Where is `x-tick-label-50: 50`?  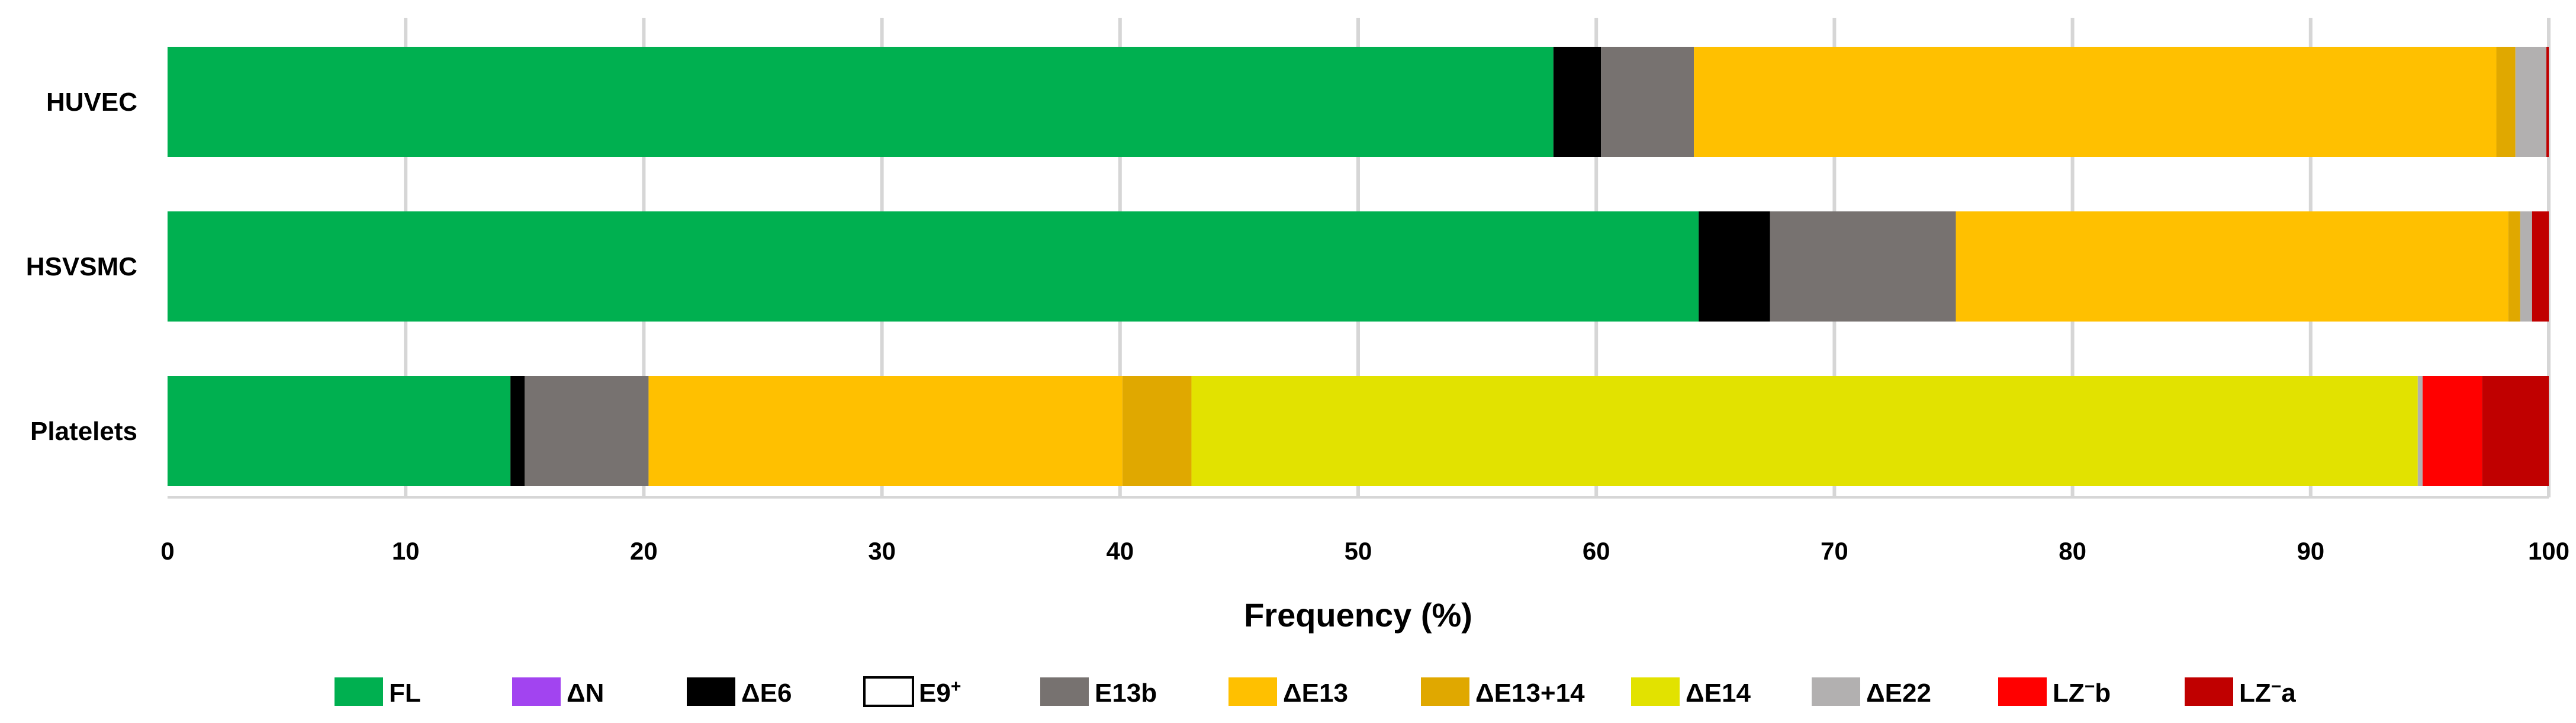 x-tick-label-50: 50 is located at coordinates (1359, 551).